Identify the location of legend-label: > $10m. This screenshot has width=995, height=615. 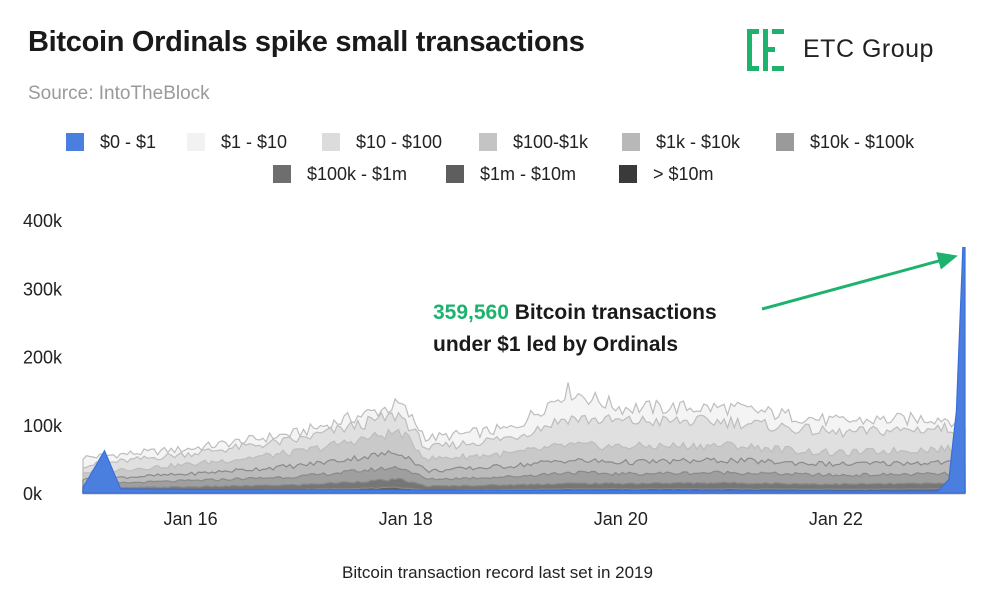
(683, 173).